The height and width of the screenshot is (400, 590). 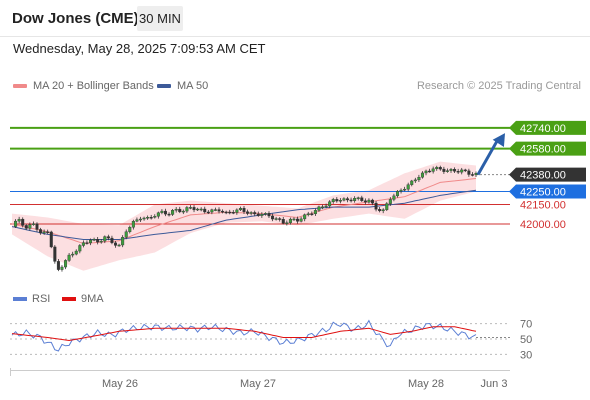 I want to click on rsi-tick-50: 50, so click(x=526, y=340).